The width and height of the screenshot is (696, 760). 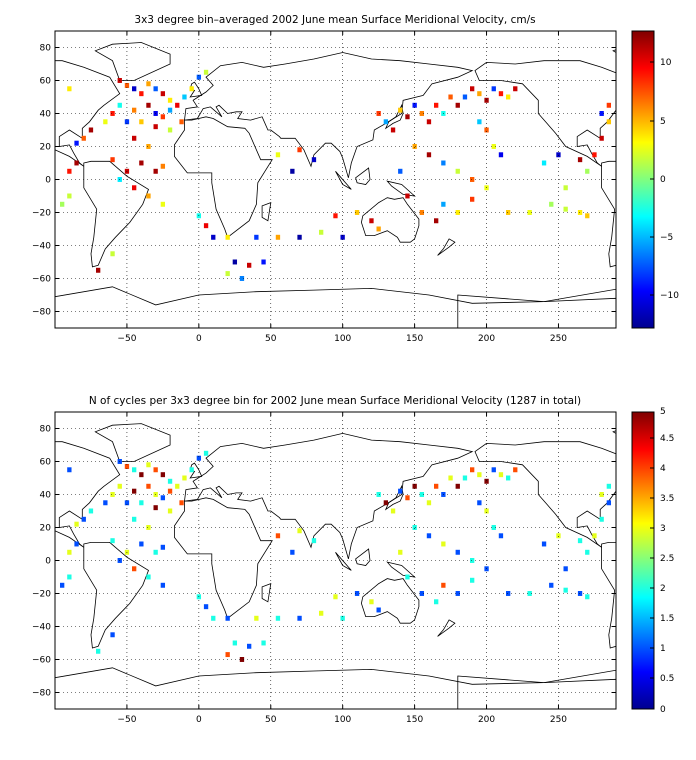 I want to click on x-tick-label: 250, so click(x=558, y=339).